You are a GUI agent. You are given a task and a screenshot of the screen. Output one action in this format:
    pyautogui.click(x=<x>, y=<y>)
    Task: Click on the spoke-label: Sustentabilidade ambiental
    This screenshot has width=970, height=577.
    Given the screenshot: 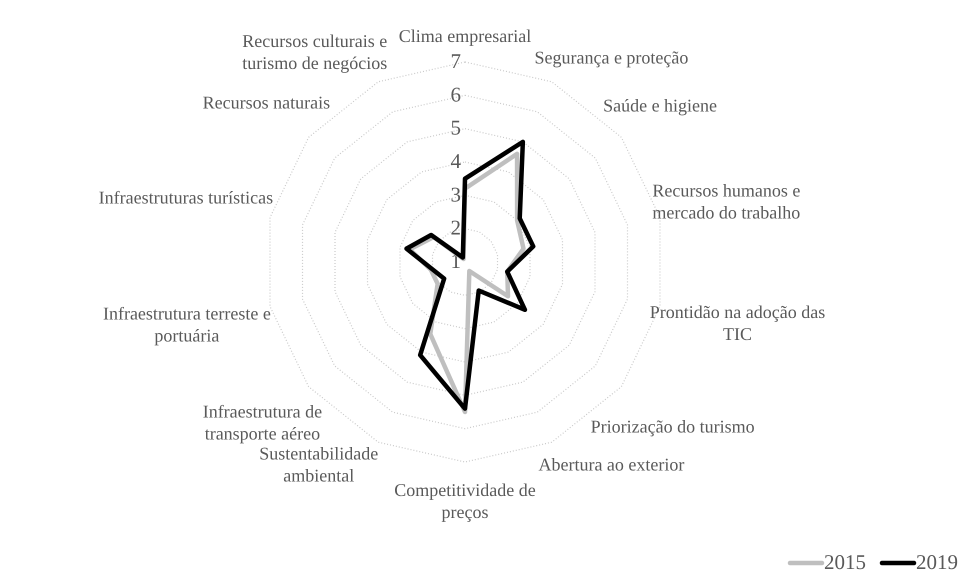 What is the action you would take?
    pyautogui.click(x=318, y=464)
    